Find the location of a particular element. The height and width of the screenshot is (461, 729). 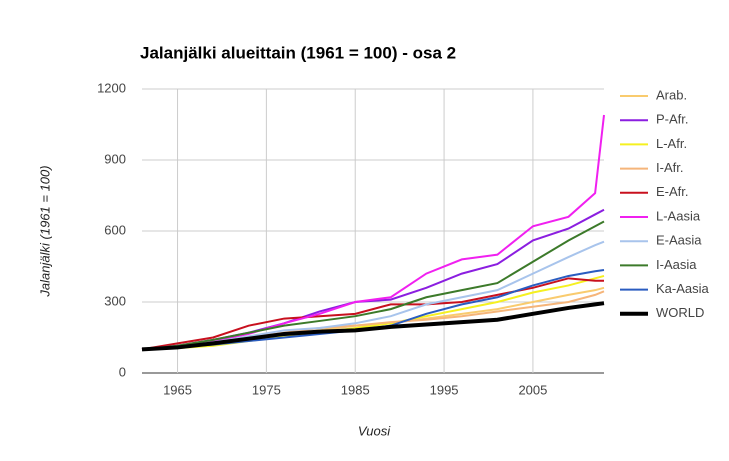

x-tick-label: 1975 is located at coordinates (266, 389).